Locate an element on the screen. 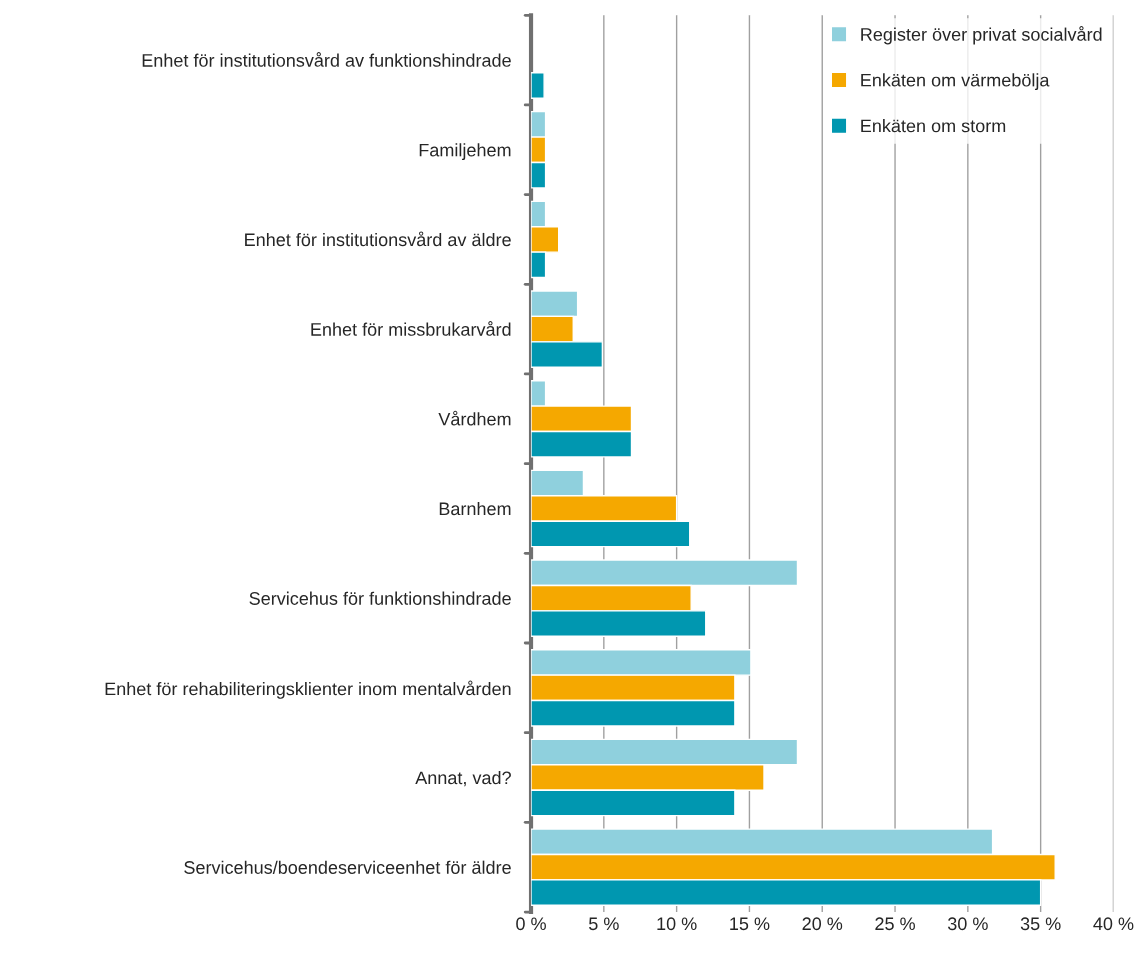 Image resolution: width=1142 pixels, height=954 pixels. y-tick-label: Annat, vad? is located at coordinates (463, 778).